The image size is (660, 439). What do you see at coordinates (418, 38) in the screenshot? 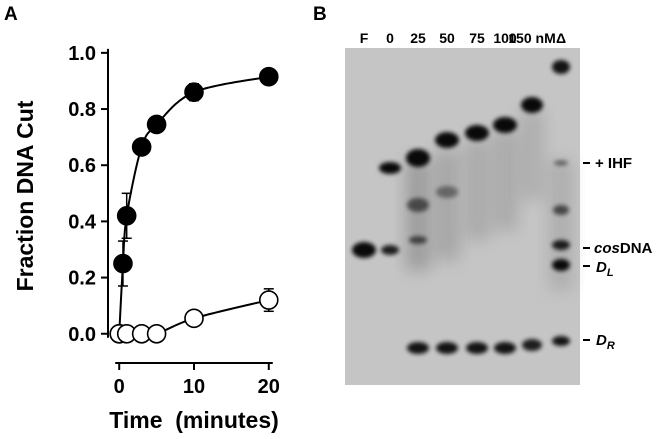
I see `lane-label: 25` at bounding box center [418, 38].